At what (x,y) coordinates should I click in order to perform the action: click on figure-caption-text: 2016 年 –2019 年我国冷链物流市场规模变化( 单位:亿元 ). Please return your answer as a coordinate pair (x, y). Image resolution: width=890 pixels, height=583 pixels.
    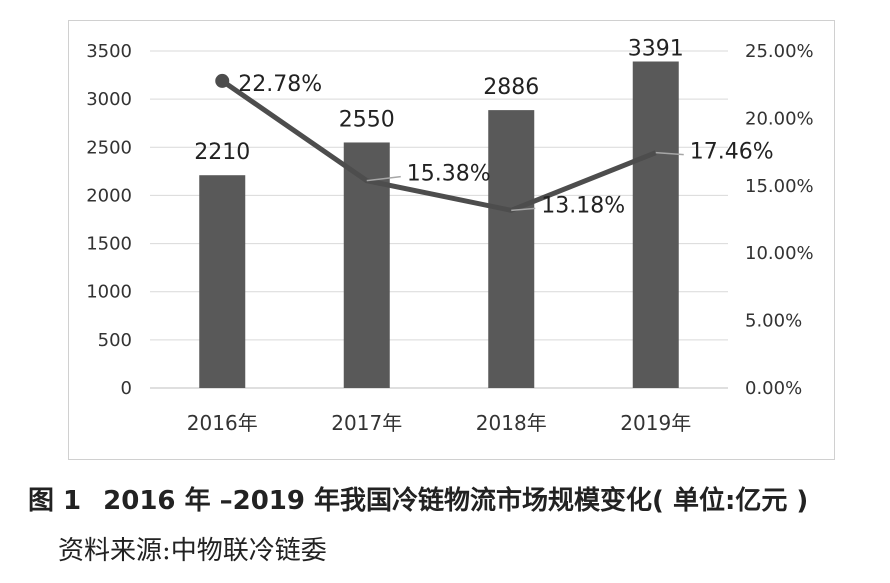
    Looking at the image, I should click on (456, 501).